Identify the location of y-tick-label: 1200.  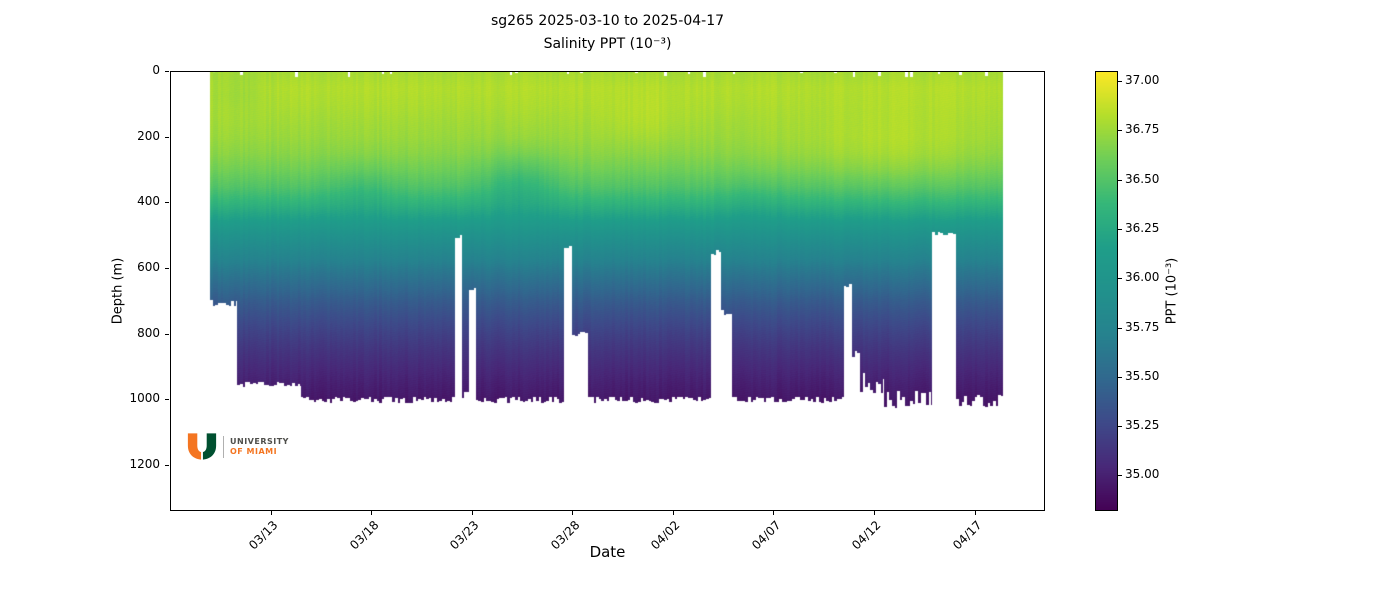
(144, 464).